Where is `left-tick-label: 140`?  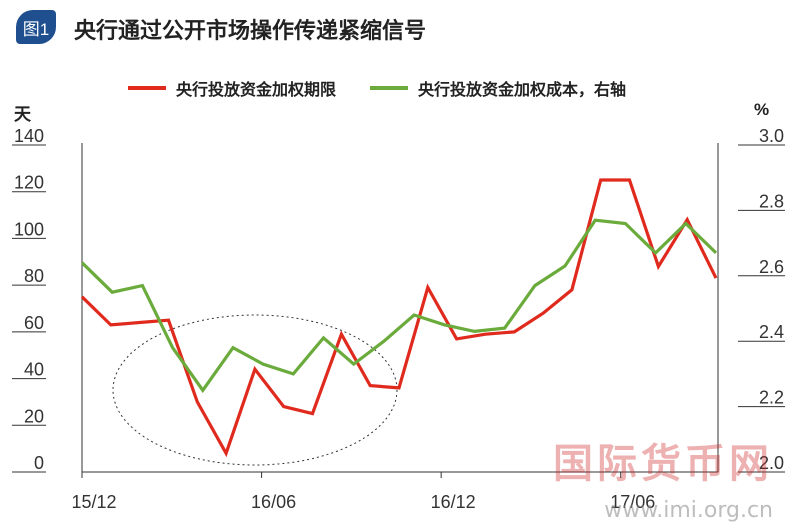
left-tick-label: 140 is located at coordinates (29, 136).